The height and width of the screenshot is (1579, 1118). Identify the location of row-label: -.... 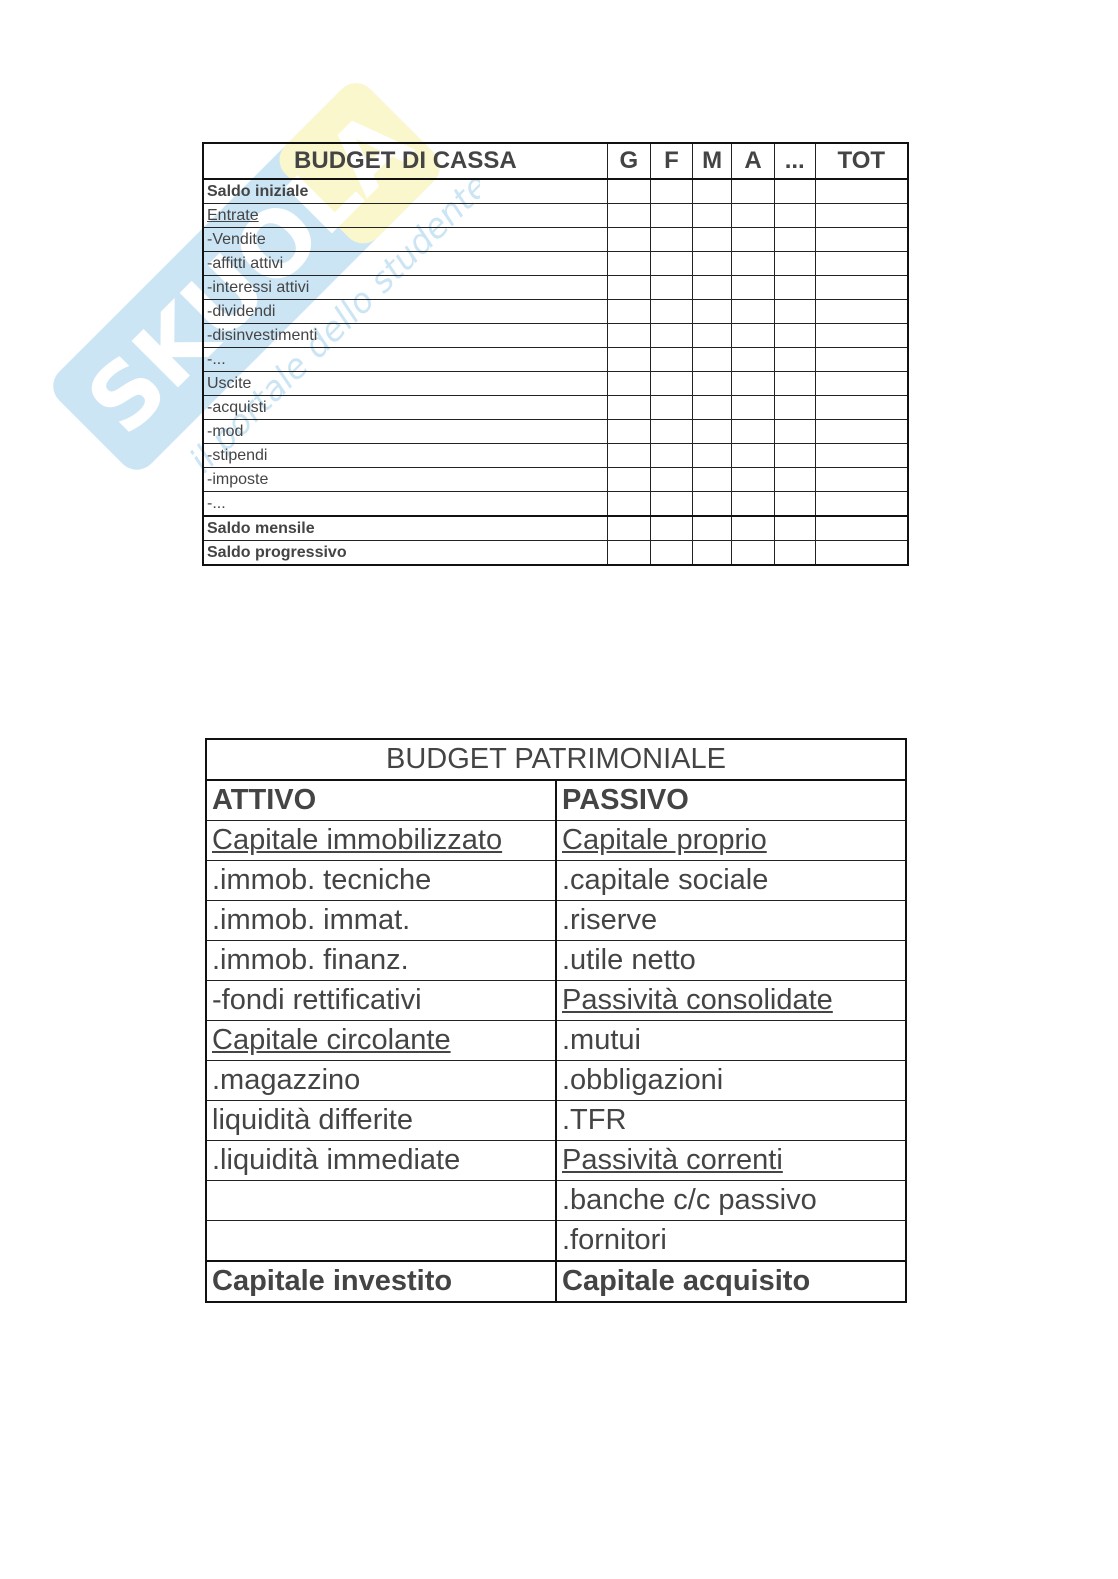
(405, 504).